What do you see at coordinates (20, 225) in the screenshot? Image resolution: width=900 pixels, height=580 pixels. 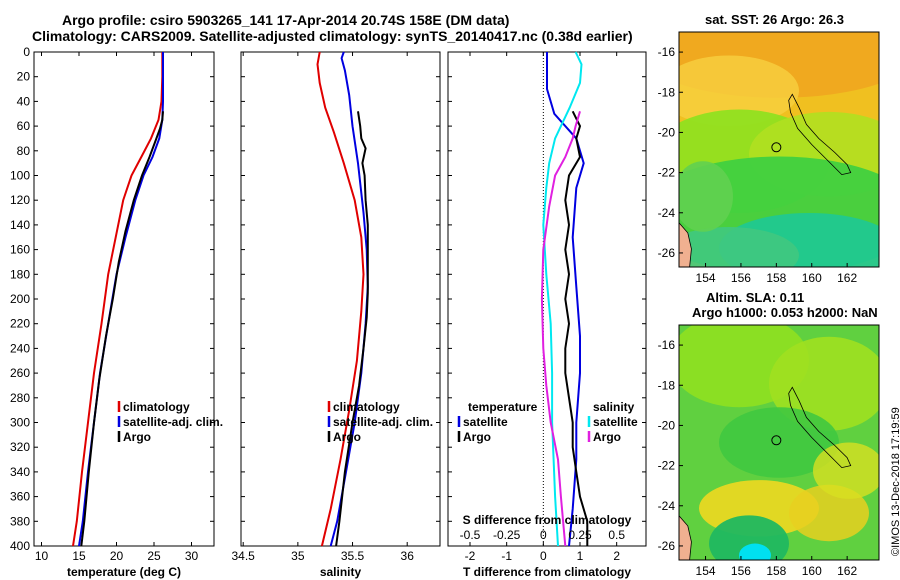 I see `depth-tick-label: 140` at bounding box center [20, 225].